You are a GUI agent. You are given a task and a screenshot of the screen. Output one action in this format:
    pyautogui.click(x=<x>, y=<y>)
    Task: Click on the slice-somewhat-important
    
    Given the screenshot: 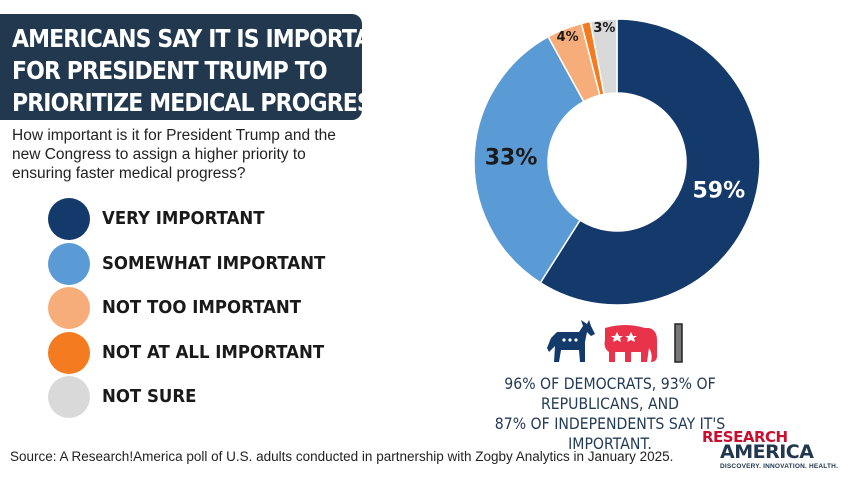 What is the action you would take?
    pyautogui.click(x=529, y=159)
    